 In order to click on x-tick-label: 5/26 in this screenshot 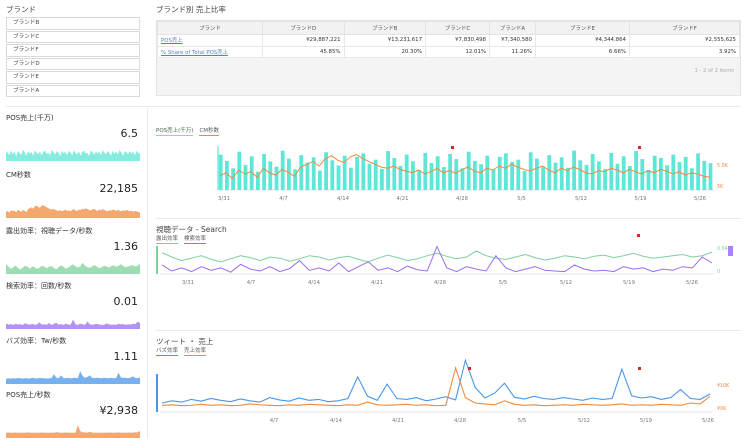, I will do `click(700, 199)`.